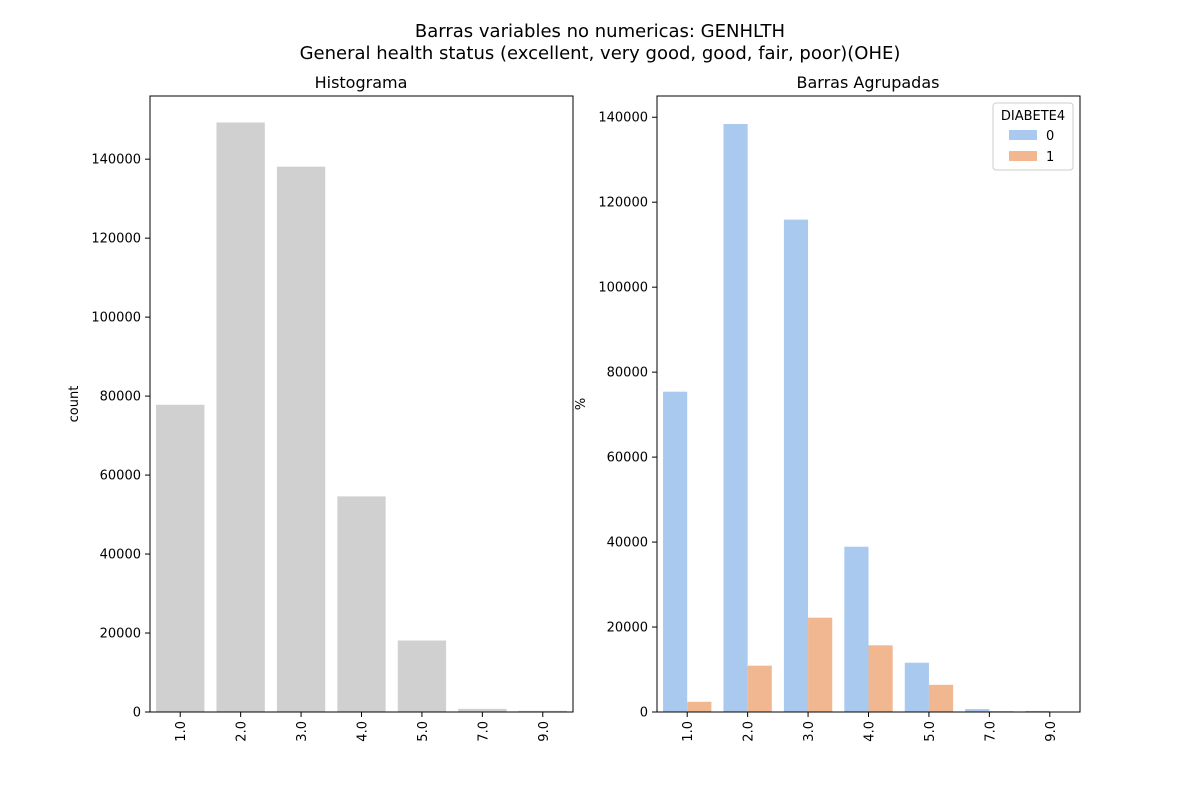 This screenshot has width=1200, height=800. Describe the element at coordinates (1033, 116) in the screenshot. I see `legend-title: DIABETE4` at that location.